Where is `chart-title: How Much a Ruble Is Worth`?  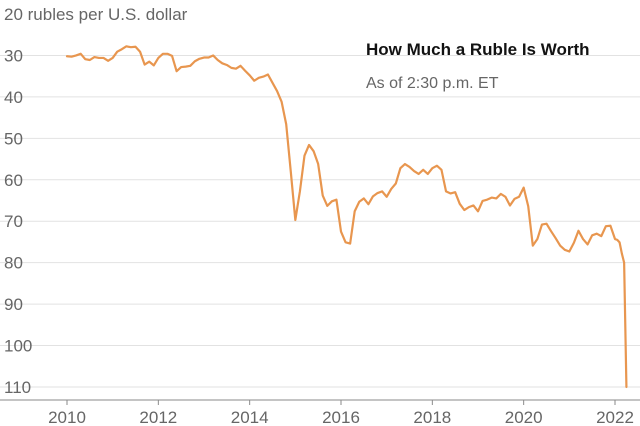
chart-title: How Much a Ruble Is Worth is located at coordinates (478, 49).